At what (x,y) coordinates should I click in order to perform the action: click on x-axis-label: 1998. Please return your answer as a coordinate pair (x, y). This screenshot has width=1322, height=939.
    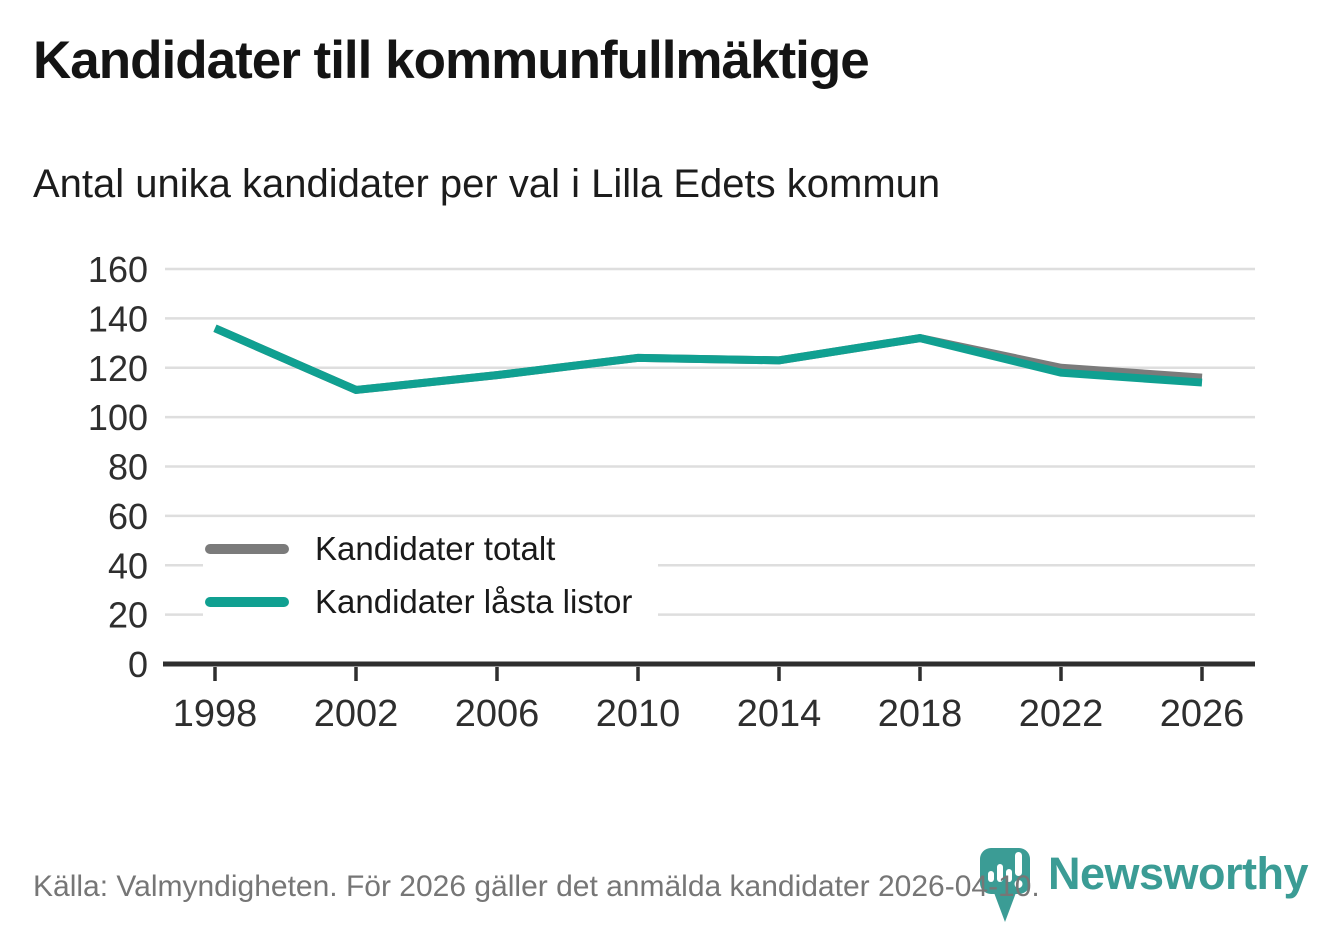
    Looking at the image, I should click on (215, 714).